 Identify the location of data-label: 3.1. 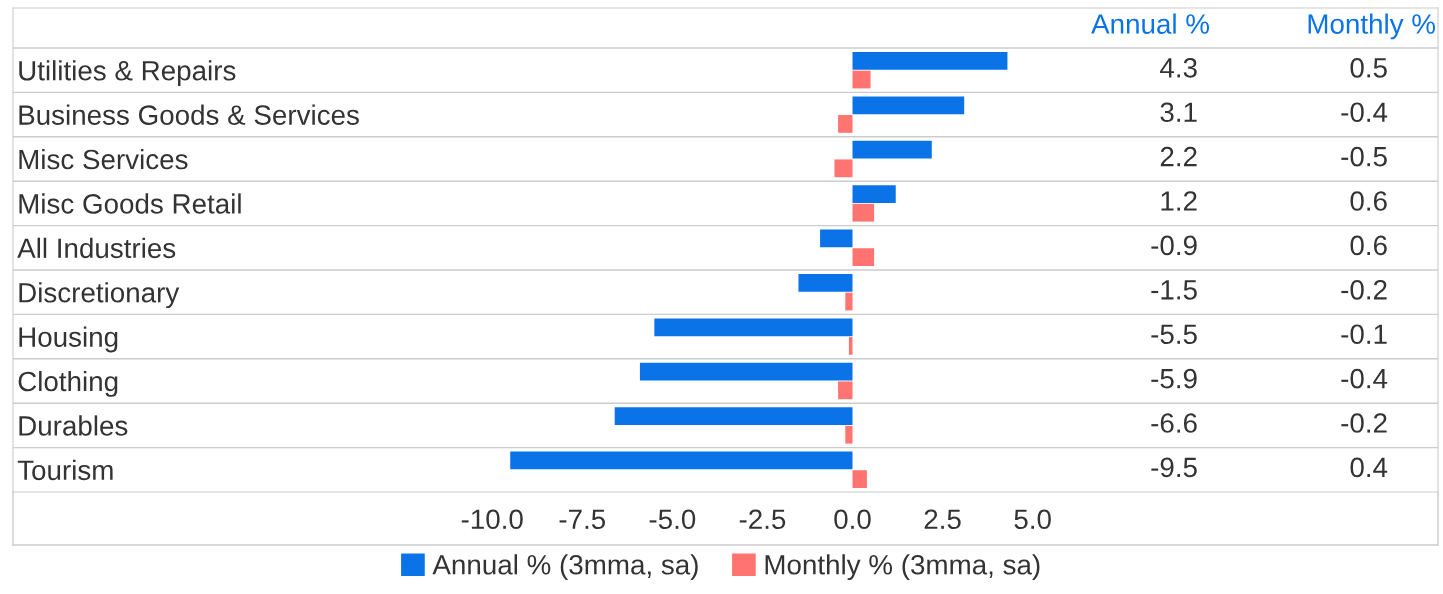
(1178, 112).